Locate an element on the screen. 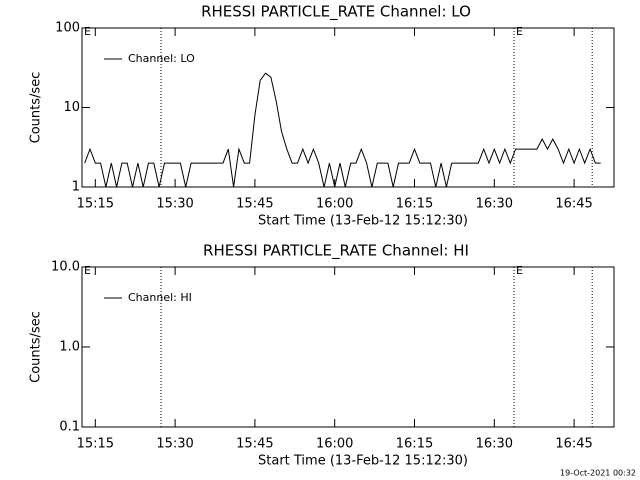  y-tick-label: 10 is located at coordinates (71, 107).